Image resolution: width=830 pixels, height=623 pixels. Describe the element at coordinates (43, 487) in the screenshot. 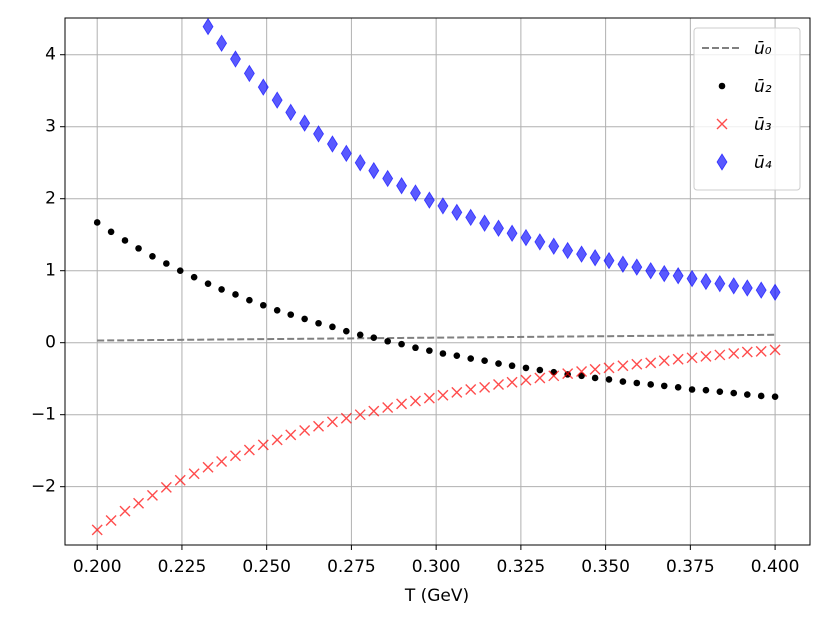

I see `y-tick-label: −2` at that location.